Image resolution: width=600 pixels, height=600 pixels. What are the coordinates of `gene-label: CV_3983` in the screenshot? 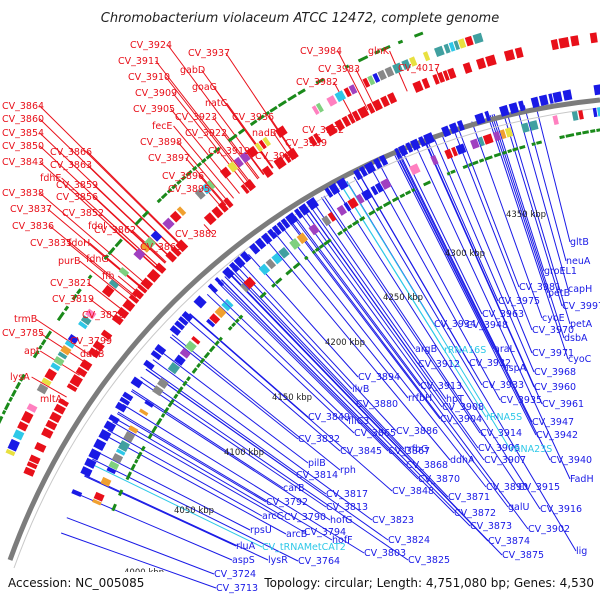 It's located at (339, 69).